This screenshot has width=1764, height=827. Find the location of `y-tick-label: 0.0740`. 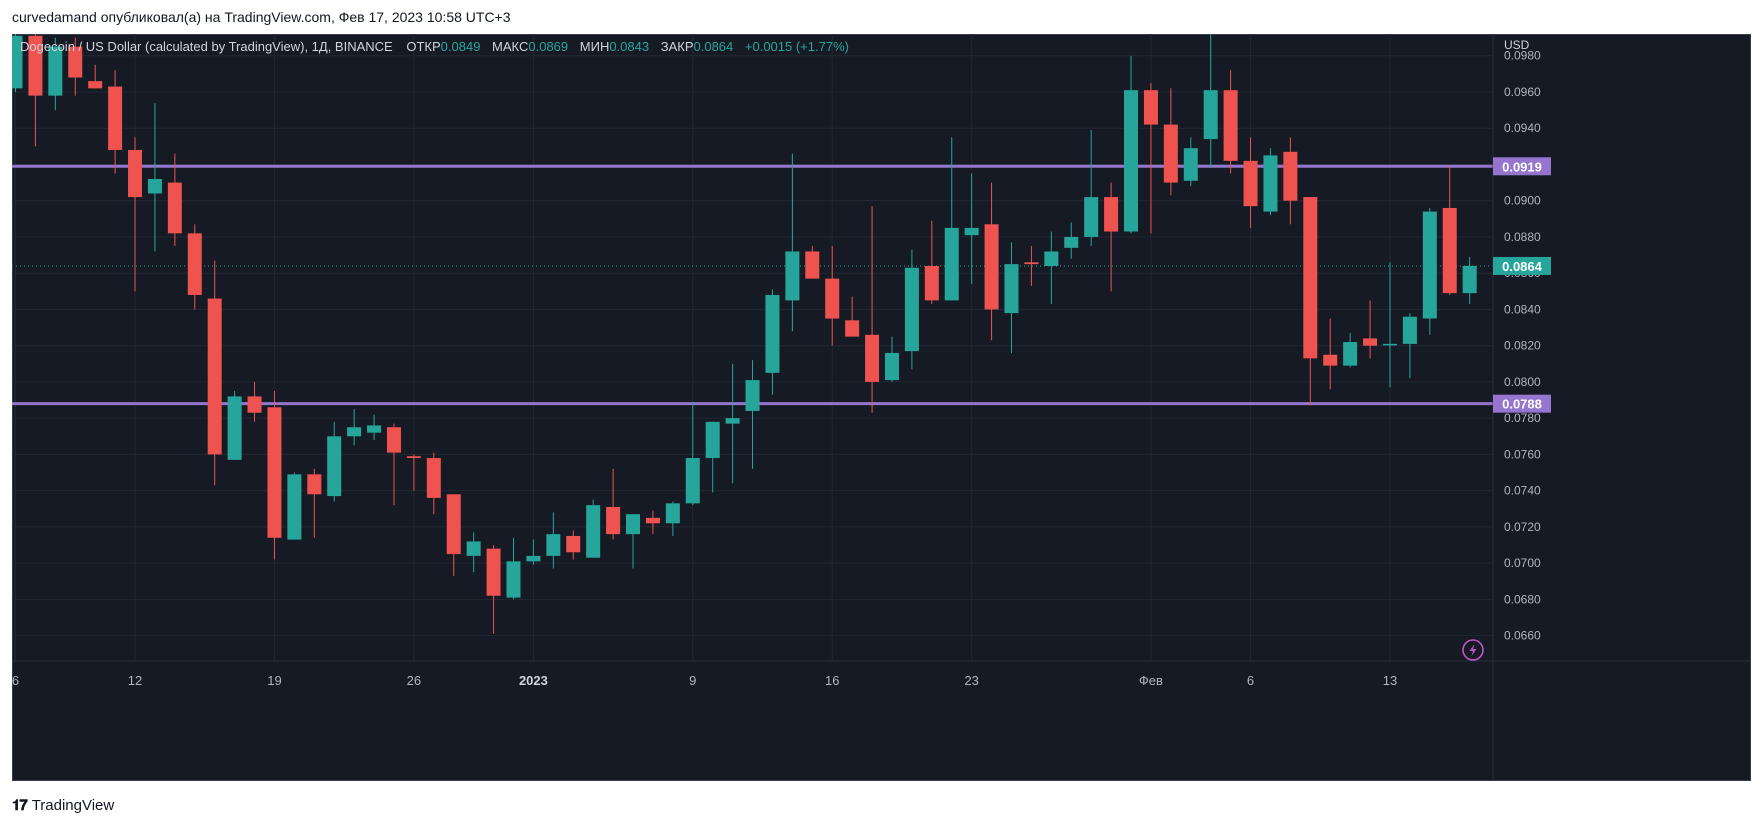

y-tick-label: 0.0740 is located at coordinates (1522, 491).